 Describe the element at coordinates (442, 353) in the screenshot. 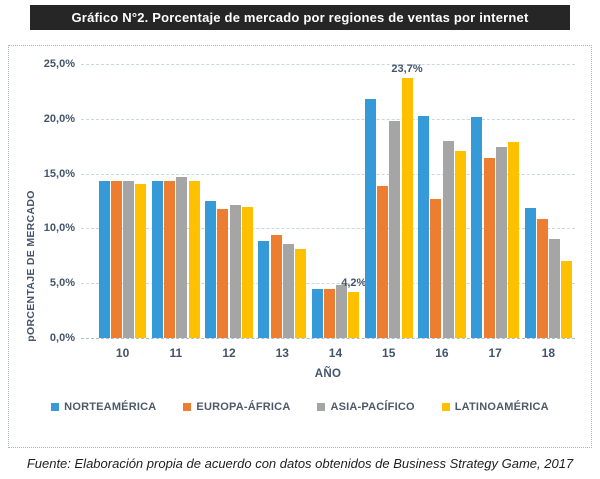

I see `x-tick-label: 16` at that location.